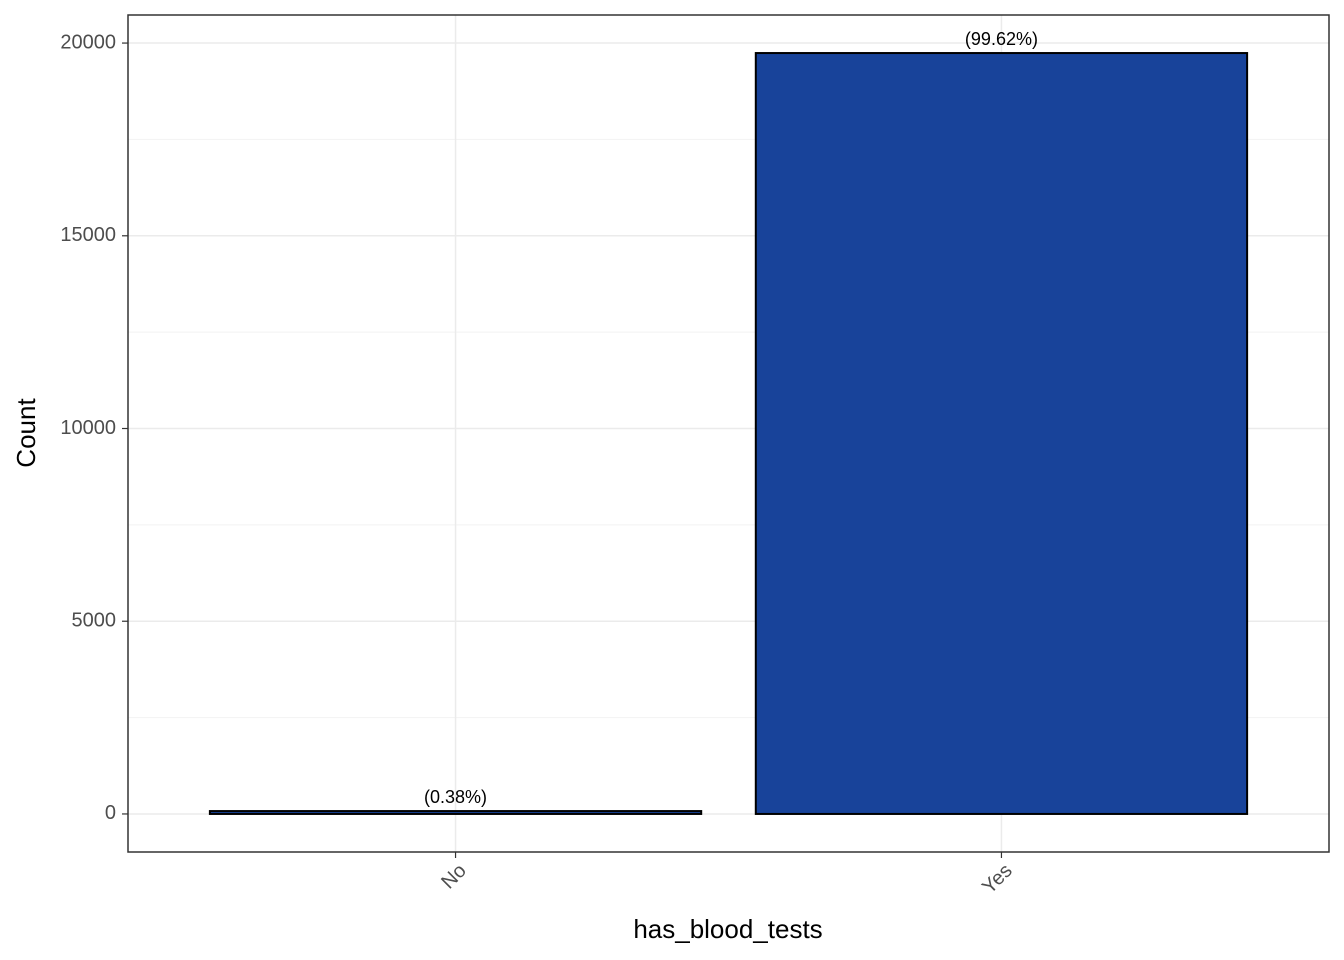 The image size is (1344, 960). What do you see at coordinates (88, 235) in the screenshot?
I see `y-tick-label: 15000` at bounding box center [88, 235].